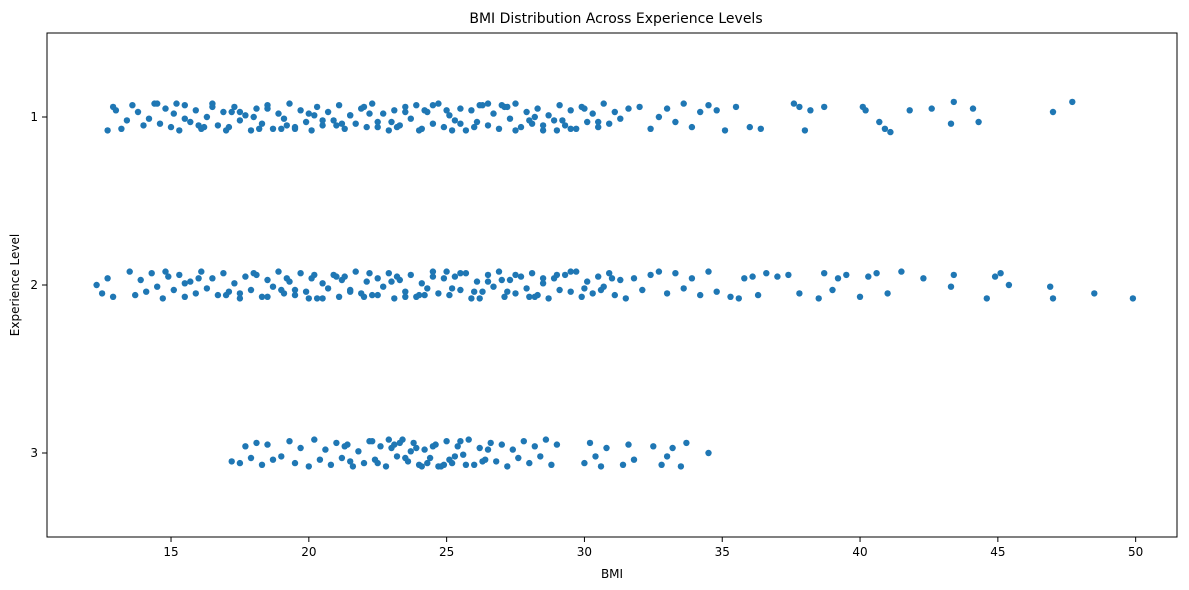 The width and height of the screenshot is (1189, 590). What do you see at coordinates (446, 552) in the screenshot?
I see `x-tick-label: 25` at bounding box center [446, 552].